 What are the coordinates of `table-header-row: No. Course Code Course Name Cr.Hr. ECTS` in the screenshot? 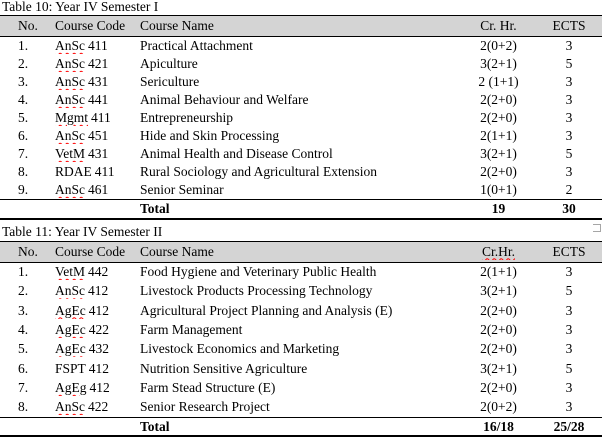 It's located at (301, 251).